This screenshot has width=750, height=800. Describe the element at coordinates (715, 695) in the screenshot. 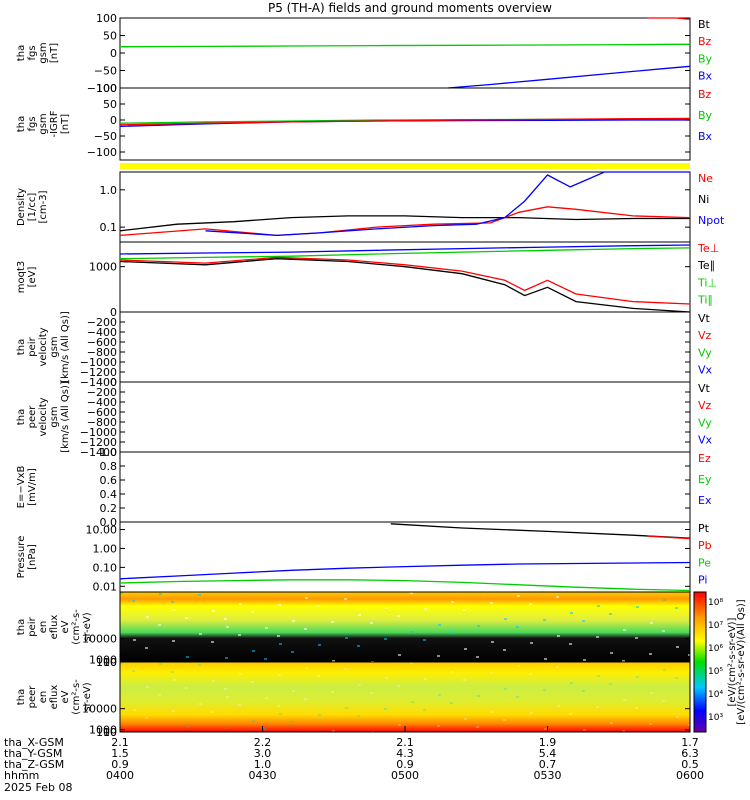

I see `colorbar-tick-label: 10⁴` at that location.